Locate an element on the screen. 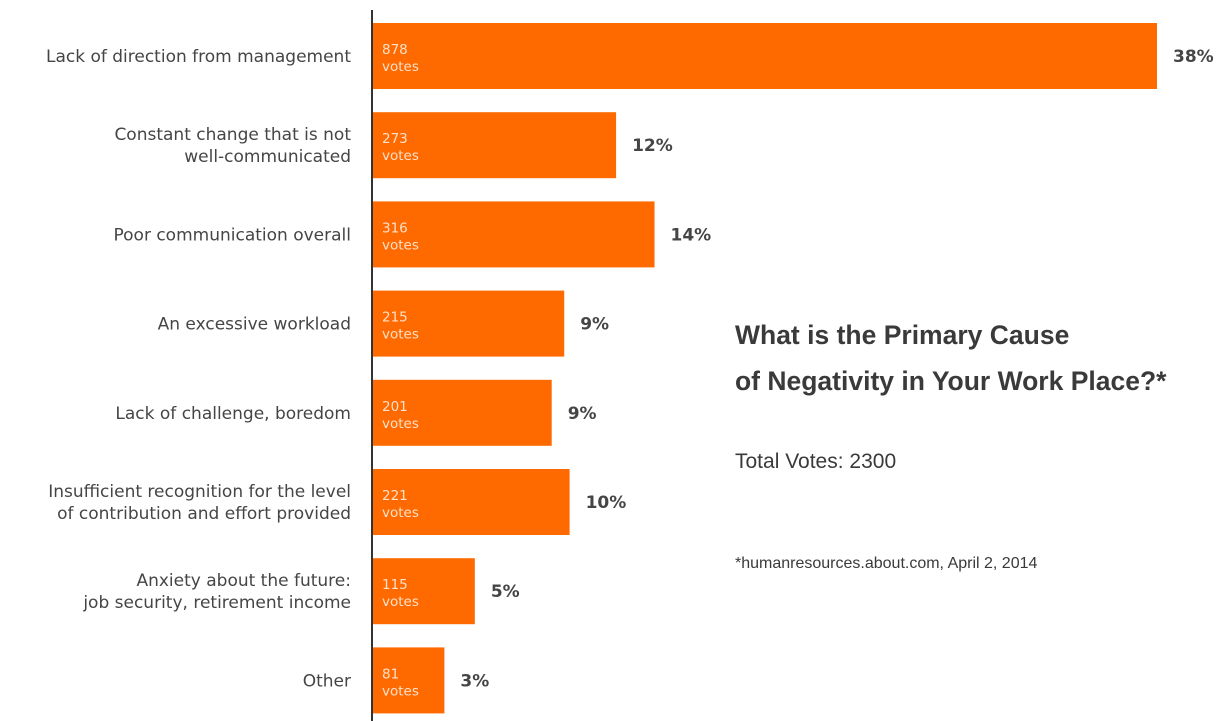 The width and height of the screenshot is (1229, 721). category-label: Constant change that is not is located at coordinates (232, 135).